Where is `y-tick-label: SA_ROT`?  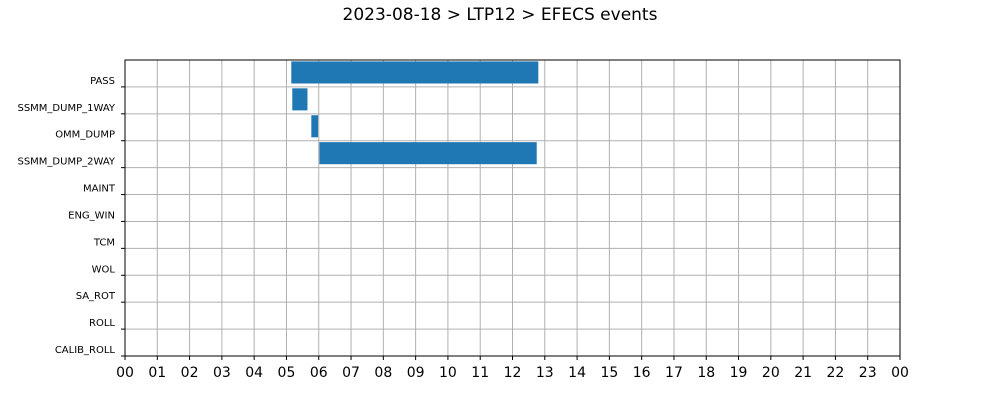 y-tick-label: SA_ROT is located at coordinates (96, 296).